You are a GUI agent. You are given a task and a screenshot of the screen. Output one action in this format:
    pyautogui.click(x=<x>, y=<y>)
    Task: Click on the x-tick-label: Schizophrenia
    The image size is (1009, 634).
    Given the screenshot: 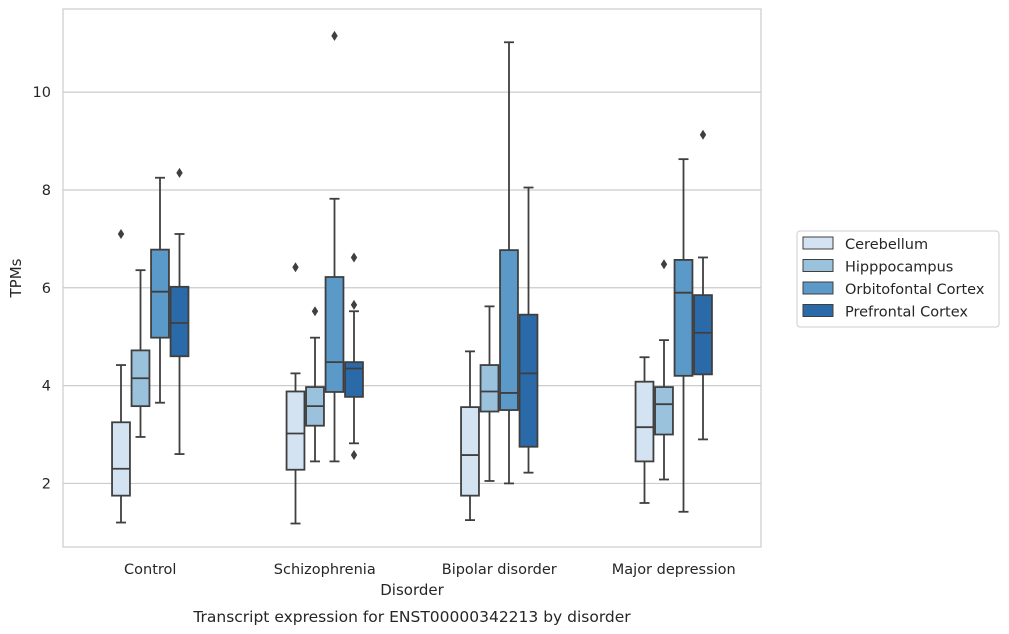 What is the action you would take?
    pyautogui.click(x=325, y=570)
    